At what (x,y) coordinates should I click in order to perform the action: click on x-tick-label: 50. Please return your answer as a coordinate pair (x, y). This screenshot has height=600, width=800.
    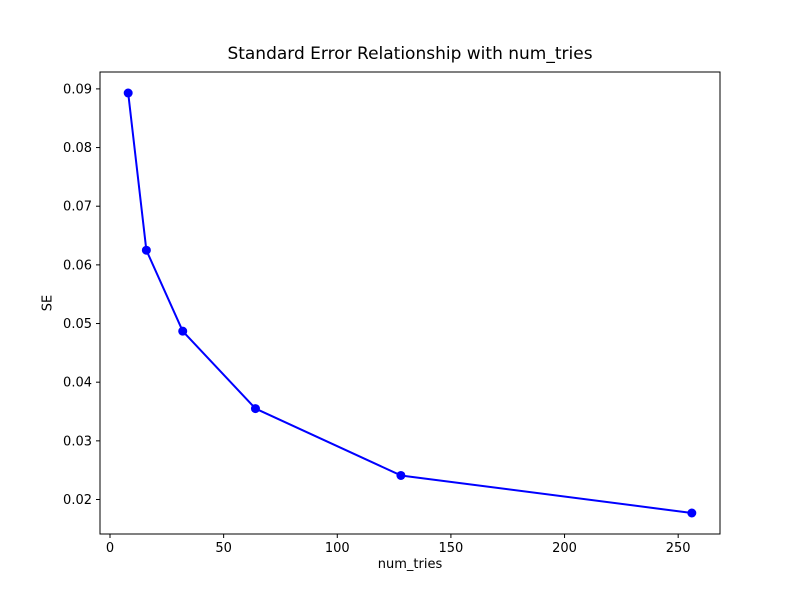
    Looking at the image, I should click on (223, 548).